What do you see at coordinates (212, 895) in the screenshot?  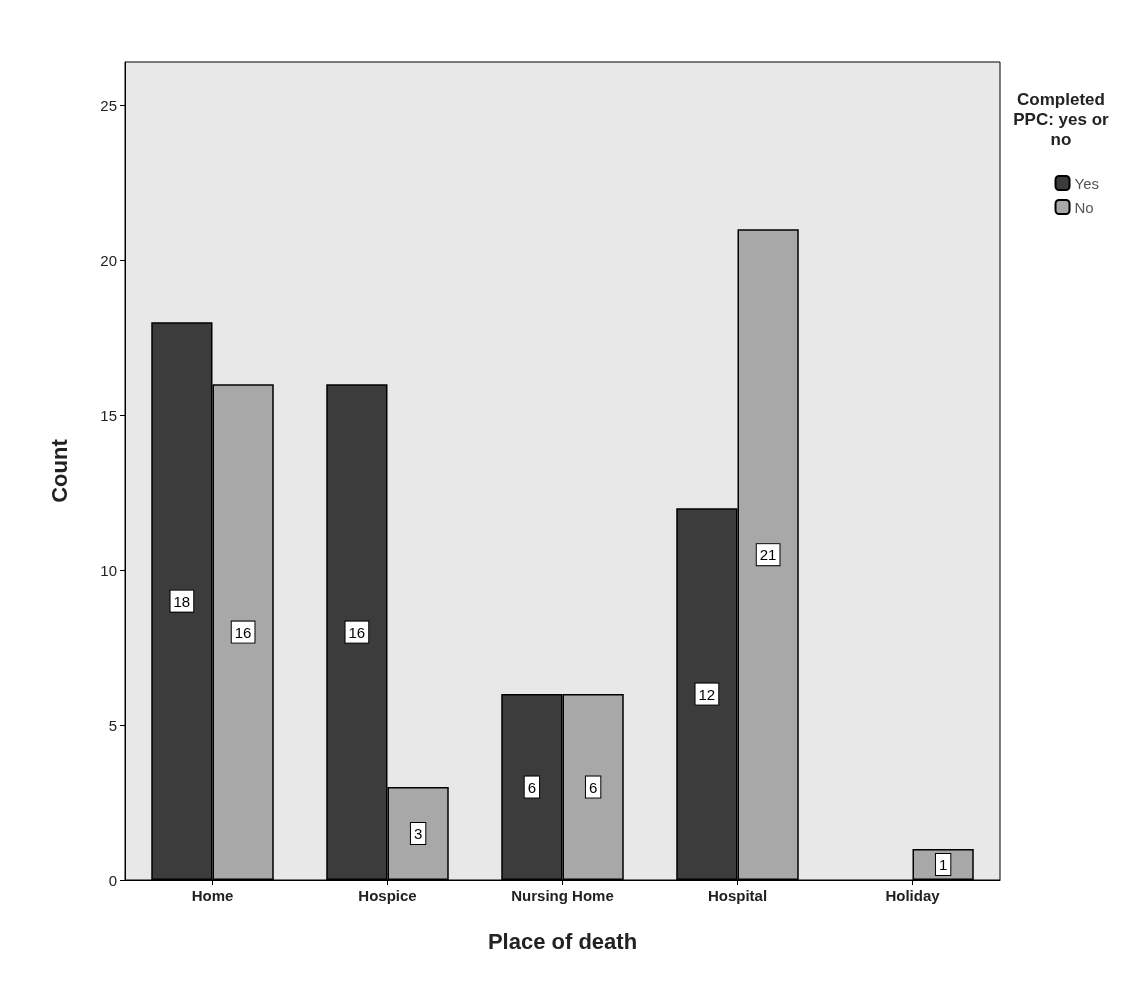 I see `x-tick-label: Home` at bounding box center [212, 895].